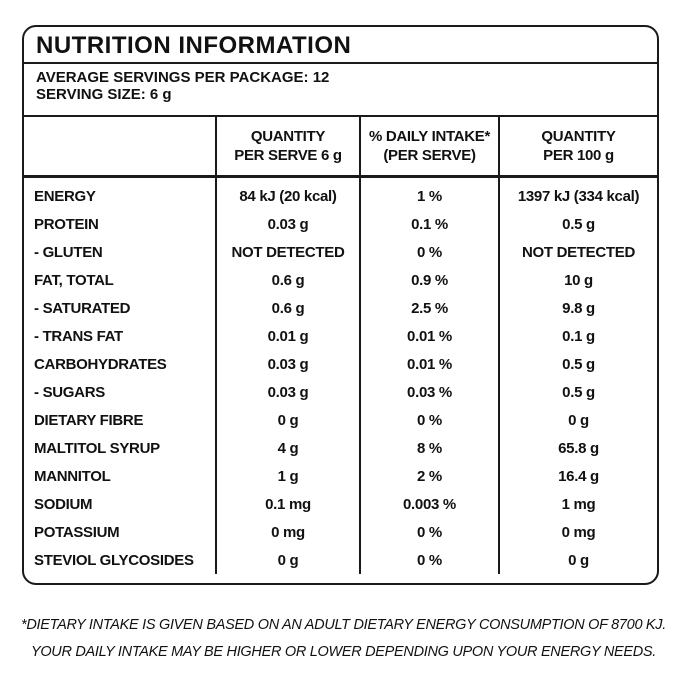  Describe the element at coordinates (287, 448) in the screenshot. I see `cell: 4 g` at that location.